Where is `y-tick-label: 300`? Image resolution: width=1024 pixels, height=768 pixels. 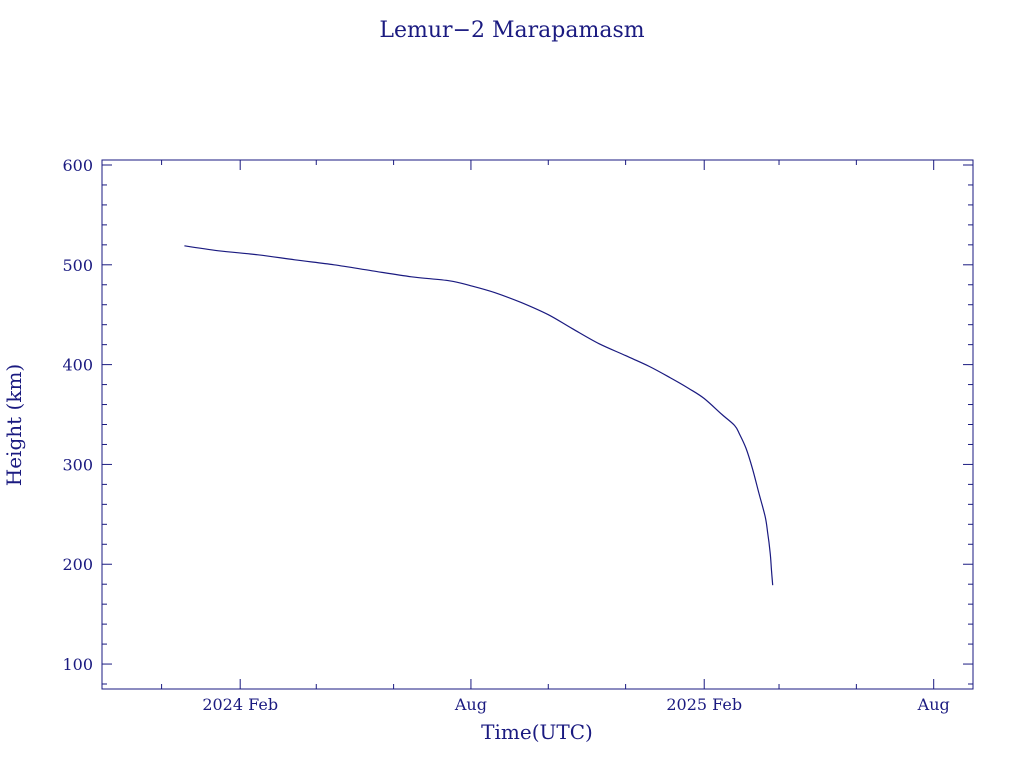
y-tick-label: 300 is located at coordinates (77, 464).